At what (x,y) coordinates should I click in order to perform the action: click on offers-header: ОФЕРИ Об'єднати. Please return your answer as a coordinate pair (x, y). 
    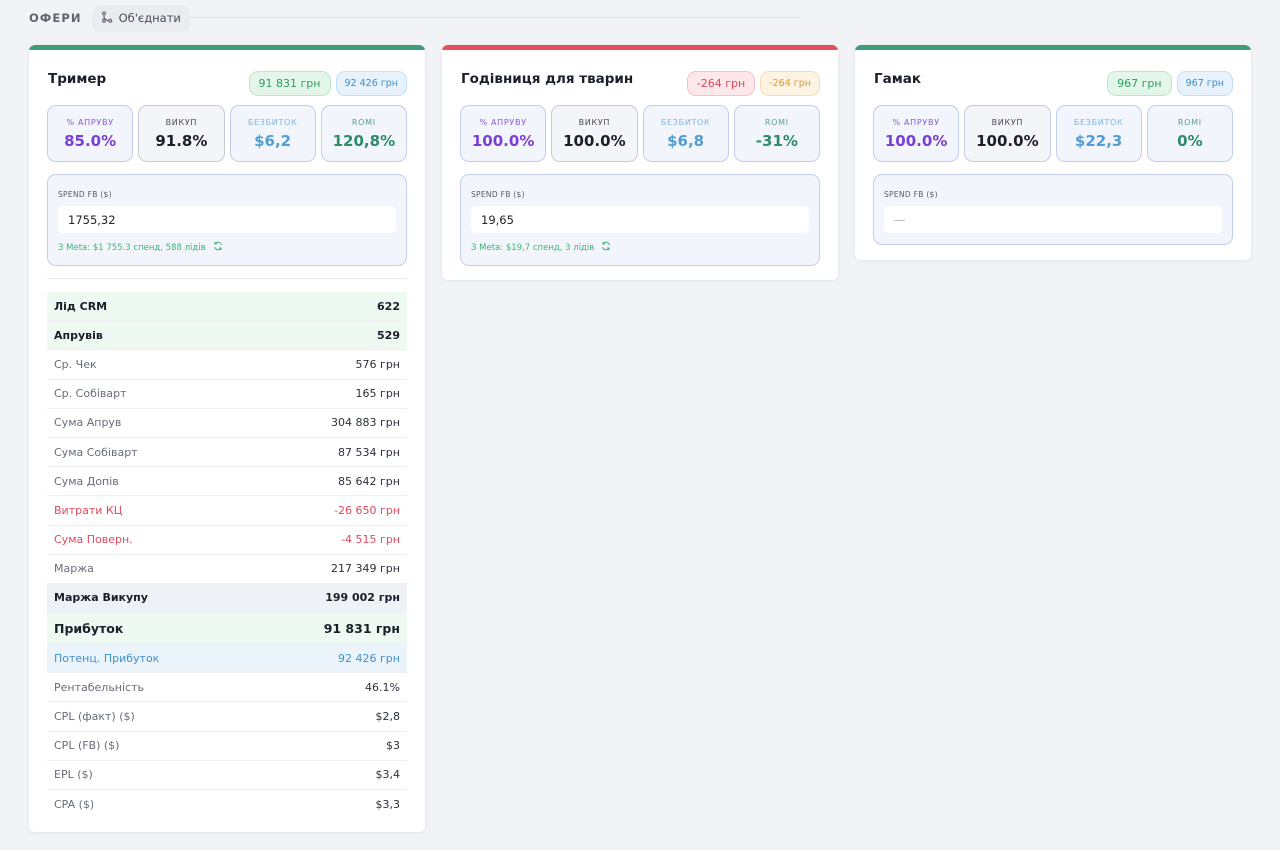
    Looking at the image, I should click on (109, 18).